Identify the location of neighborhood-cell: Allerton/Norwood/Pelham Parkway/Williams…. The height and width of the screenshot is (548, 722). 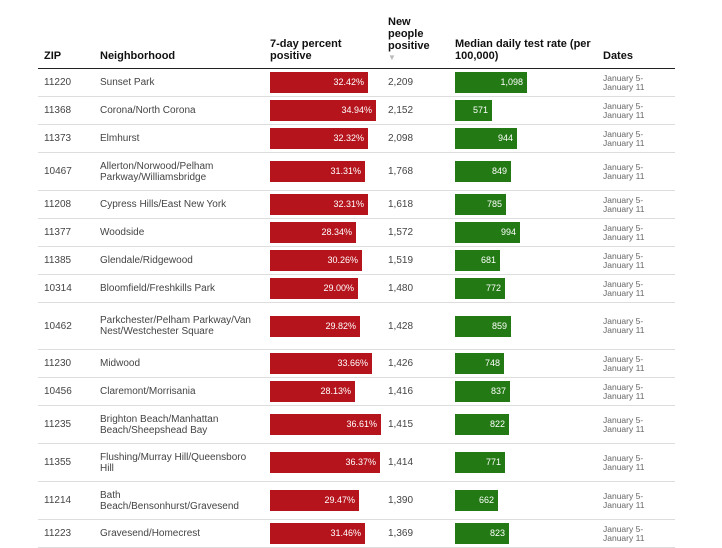
(179, 171).